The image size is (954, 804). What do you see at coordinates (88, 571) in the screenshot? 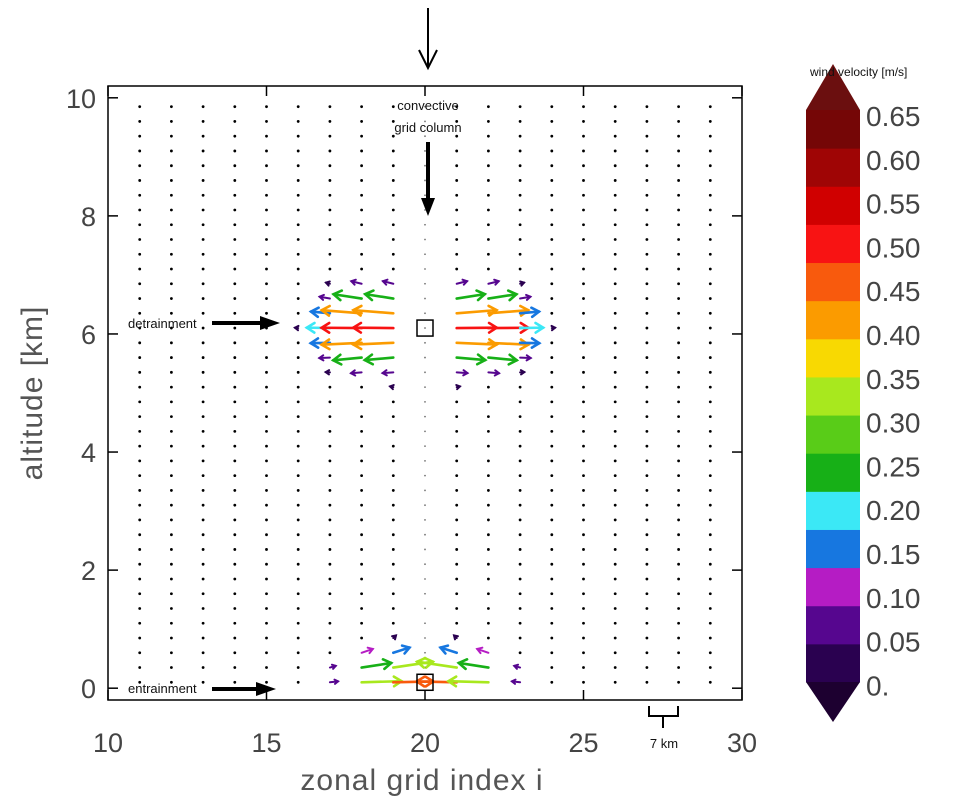
I see `y-tick-label: 2` at bounding box center [88, 571].